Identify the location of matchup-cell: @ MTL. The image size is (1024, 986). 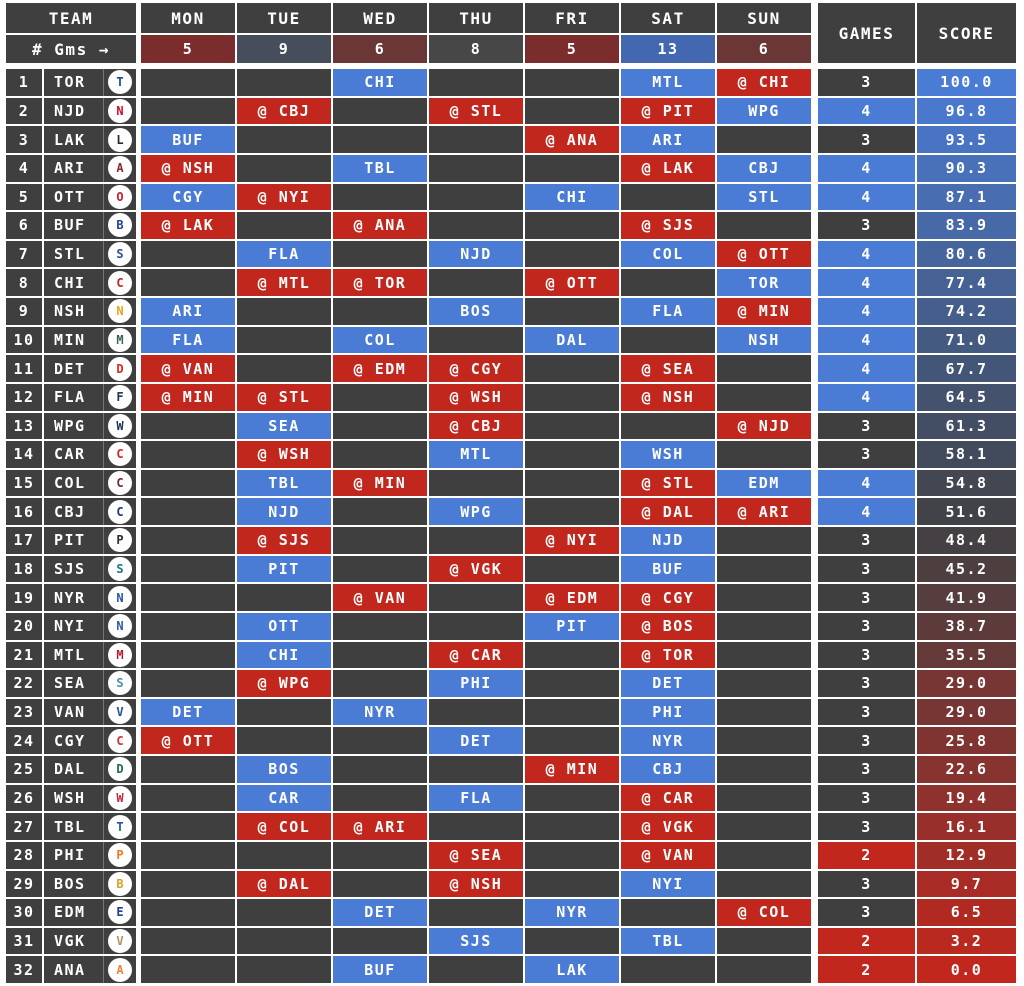
(284, 282).